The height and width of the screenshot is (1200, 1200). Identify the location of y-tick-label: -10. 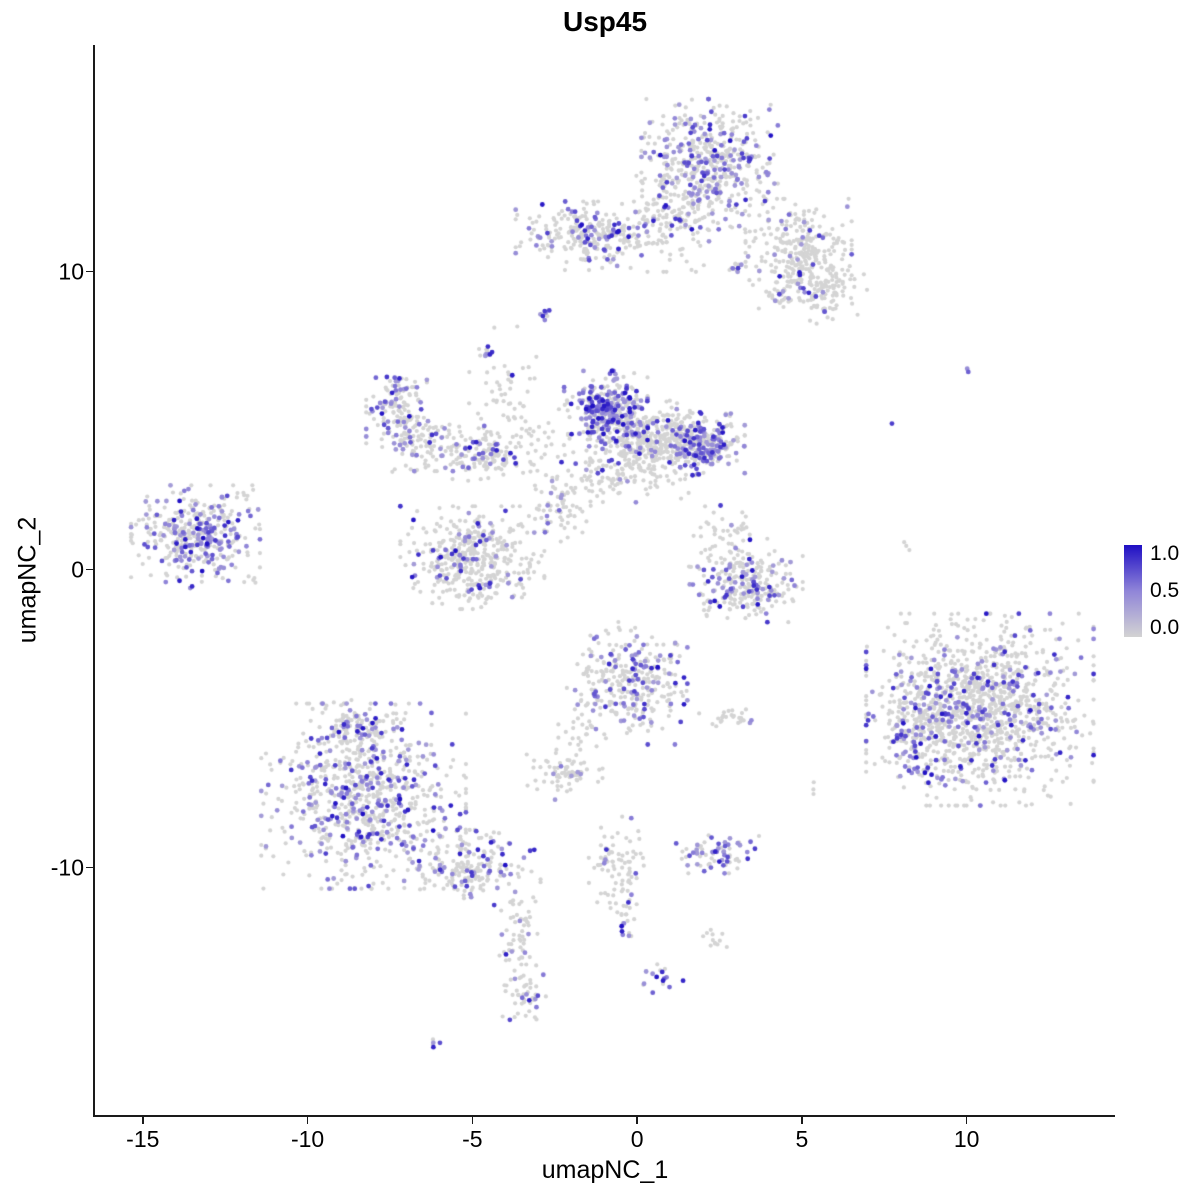
(67, 867).